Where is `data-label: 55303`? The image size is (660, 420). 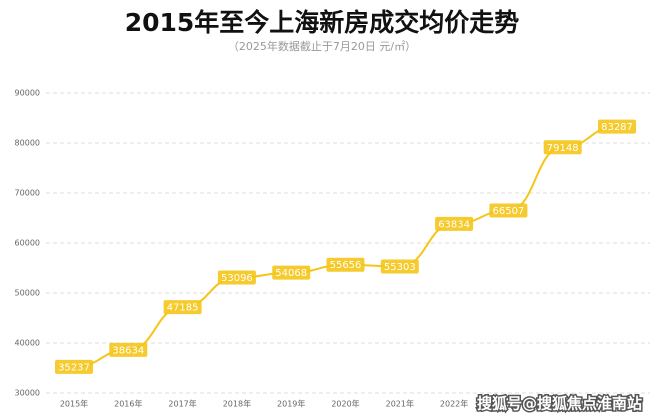
data-label: 55303 is located at coordinates (400, 267).